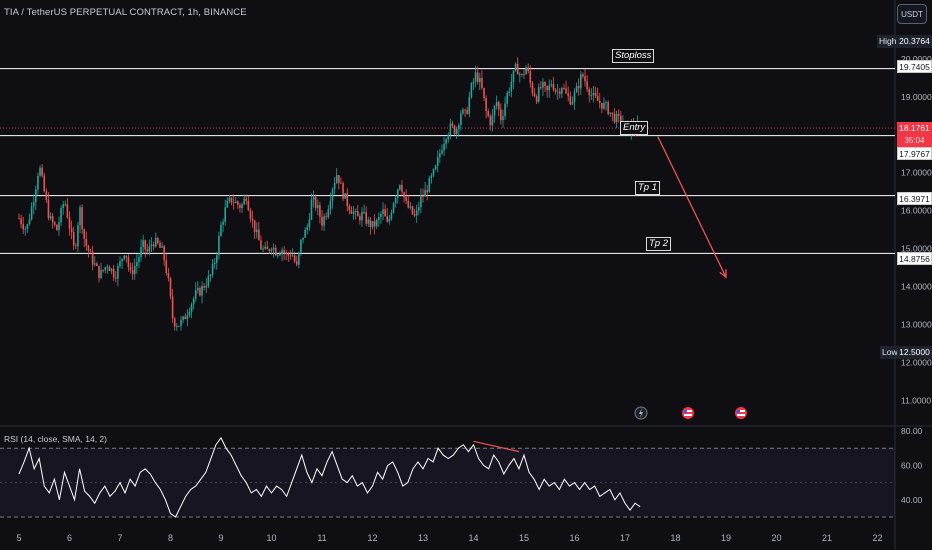  What do you see at coordinates (692, 207) in the screenshot?
I see `forecast-arrow` at bounding box center [692, 207].